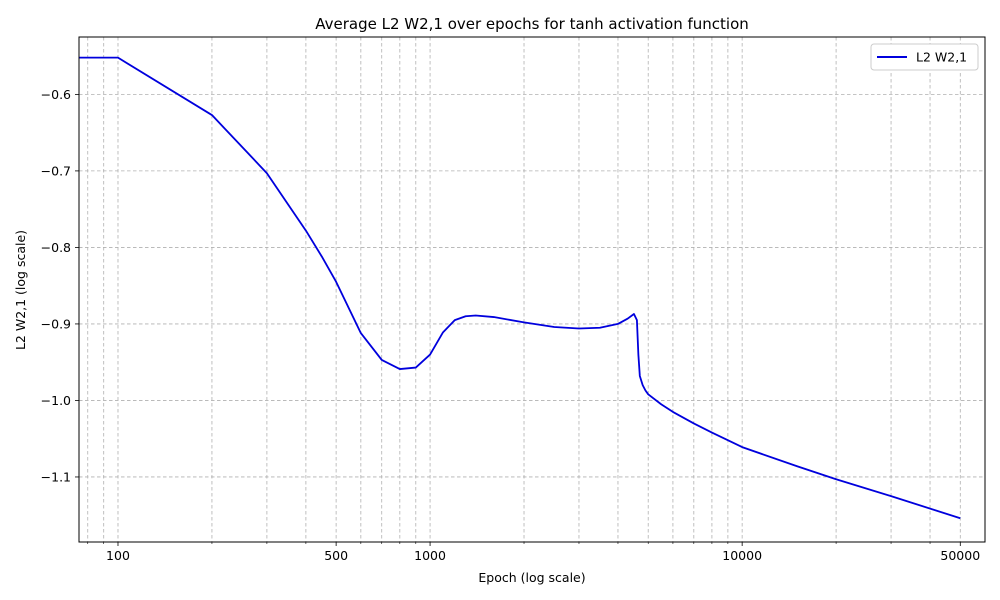 Image resolution: width=1000 pixels, height=600 pixels. Describe the element at coordinates (56, 476) in the screenshot. I see `y-tick-label: −1.1` at that location.